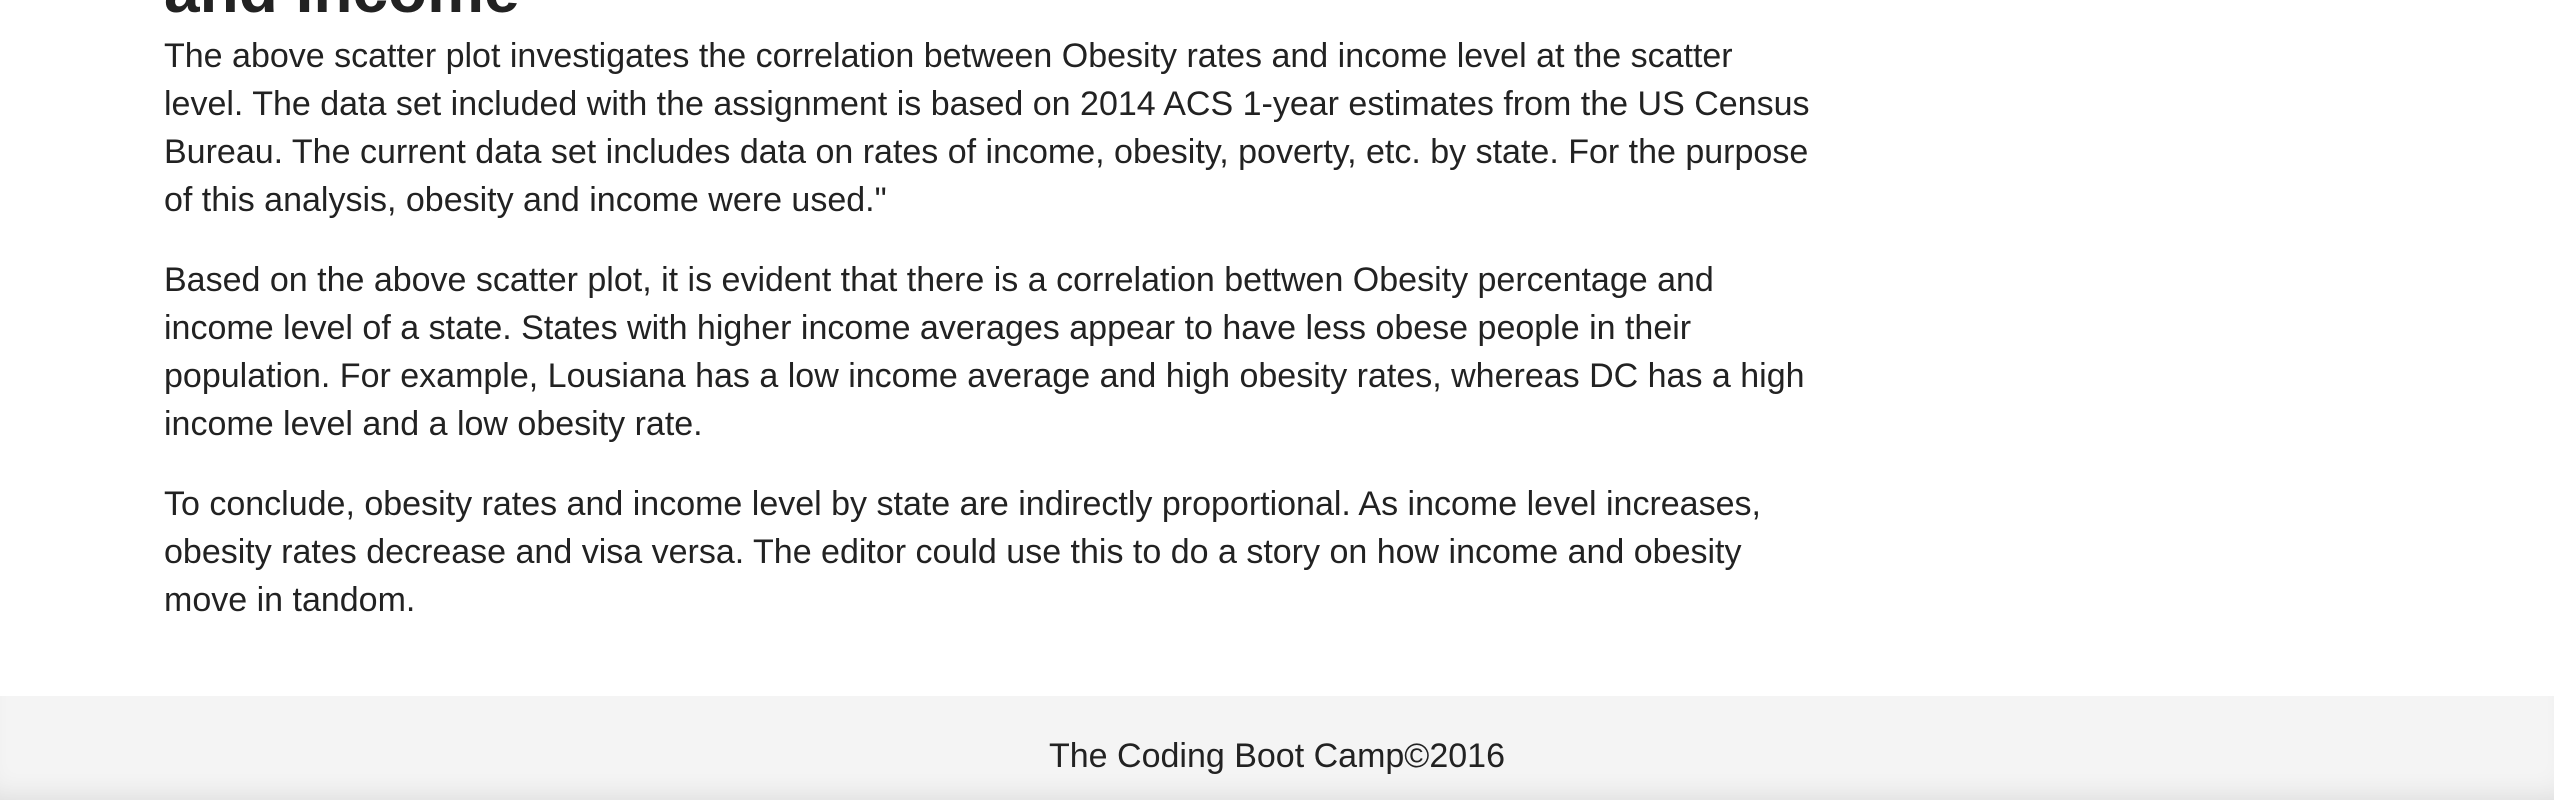 The height and width of the screenshot is (800, 2554). What do you see at coordinates (1277, 756) in the screenshot?
I see `footer-copyright: The Coding Boot Camp©2016` at bounding box center [1277, 756].